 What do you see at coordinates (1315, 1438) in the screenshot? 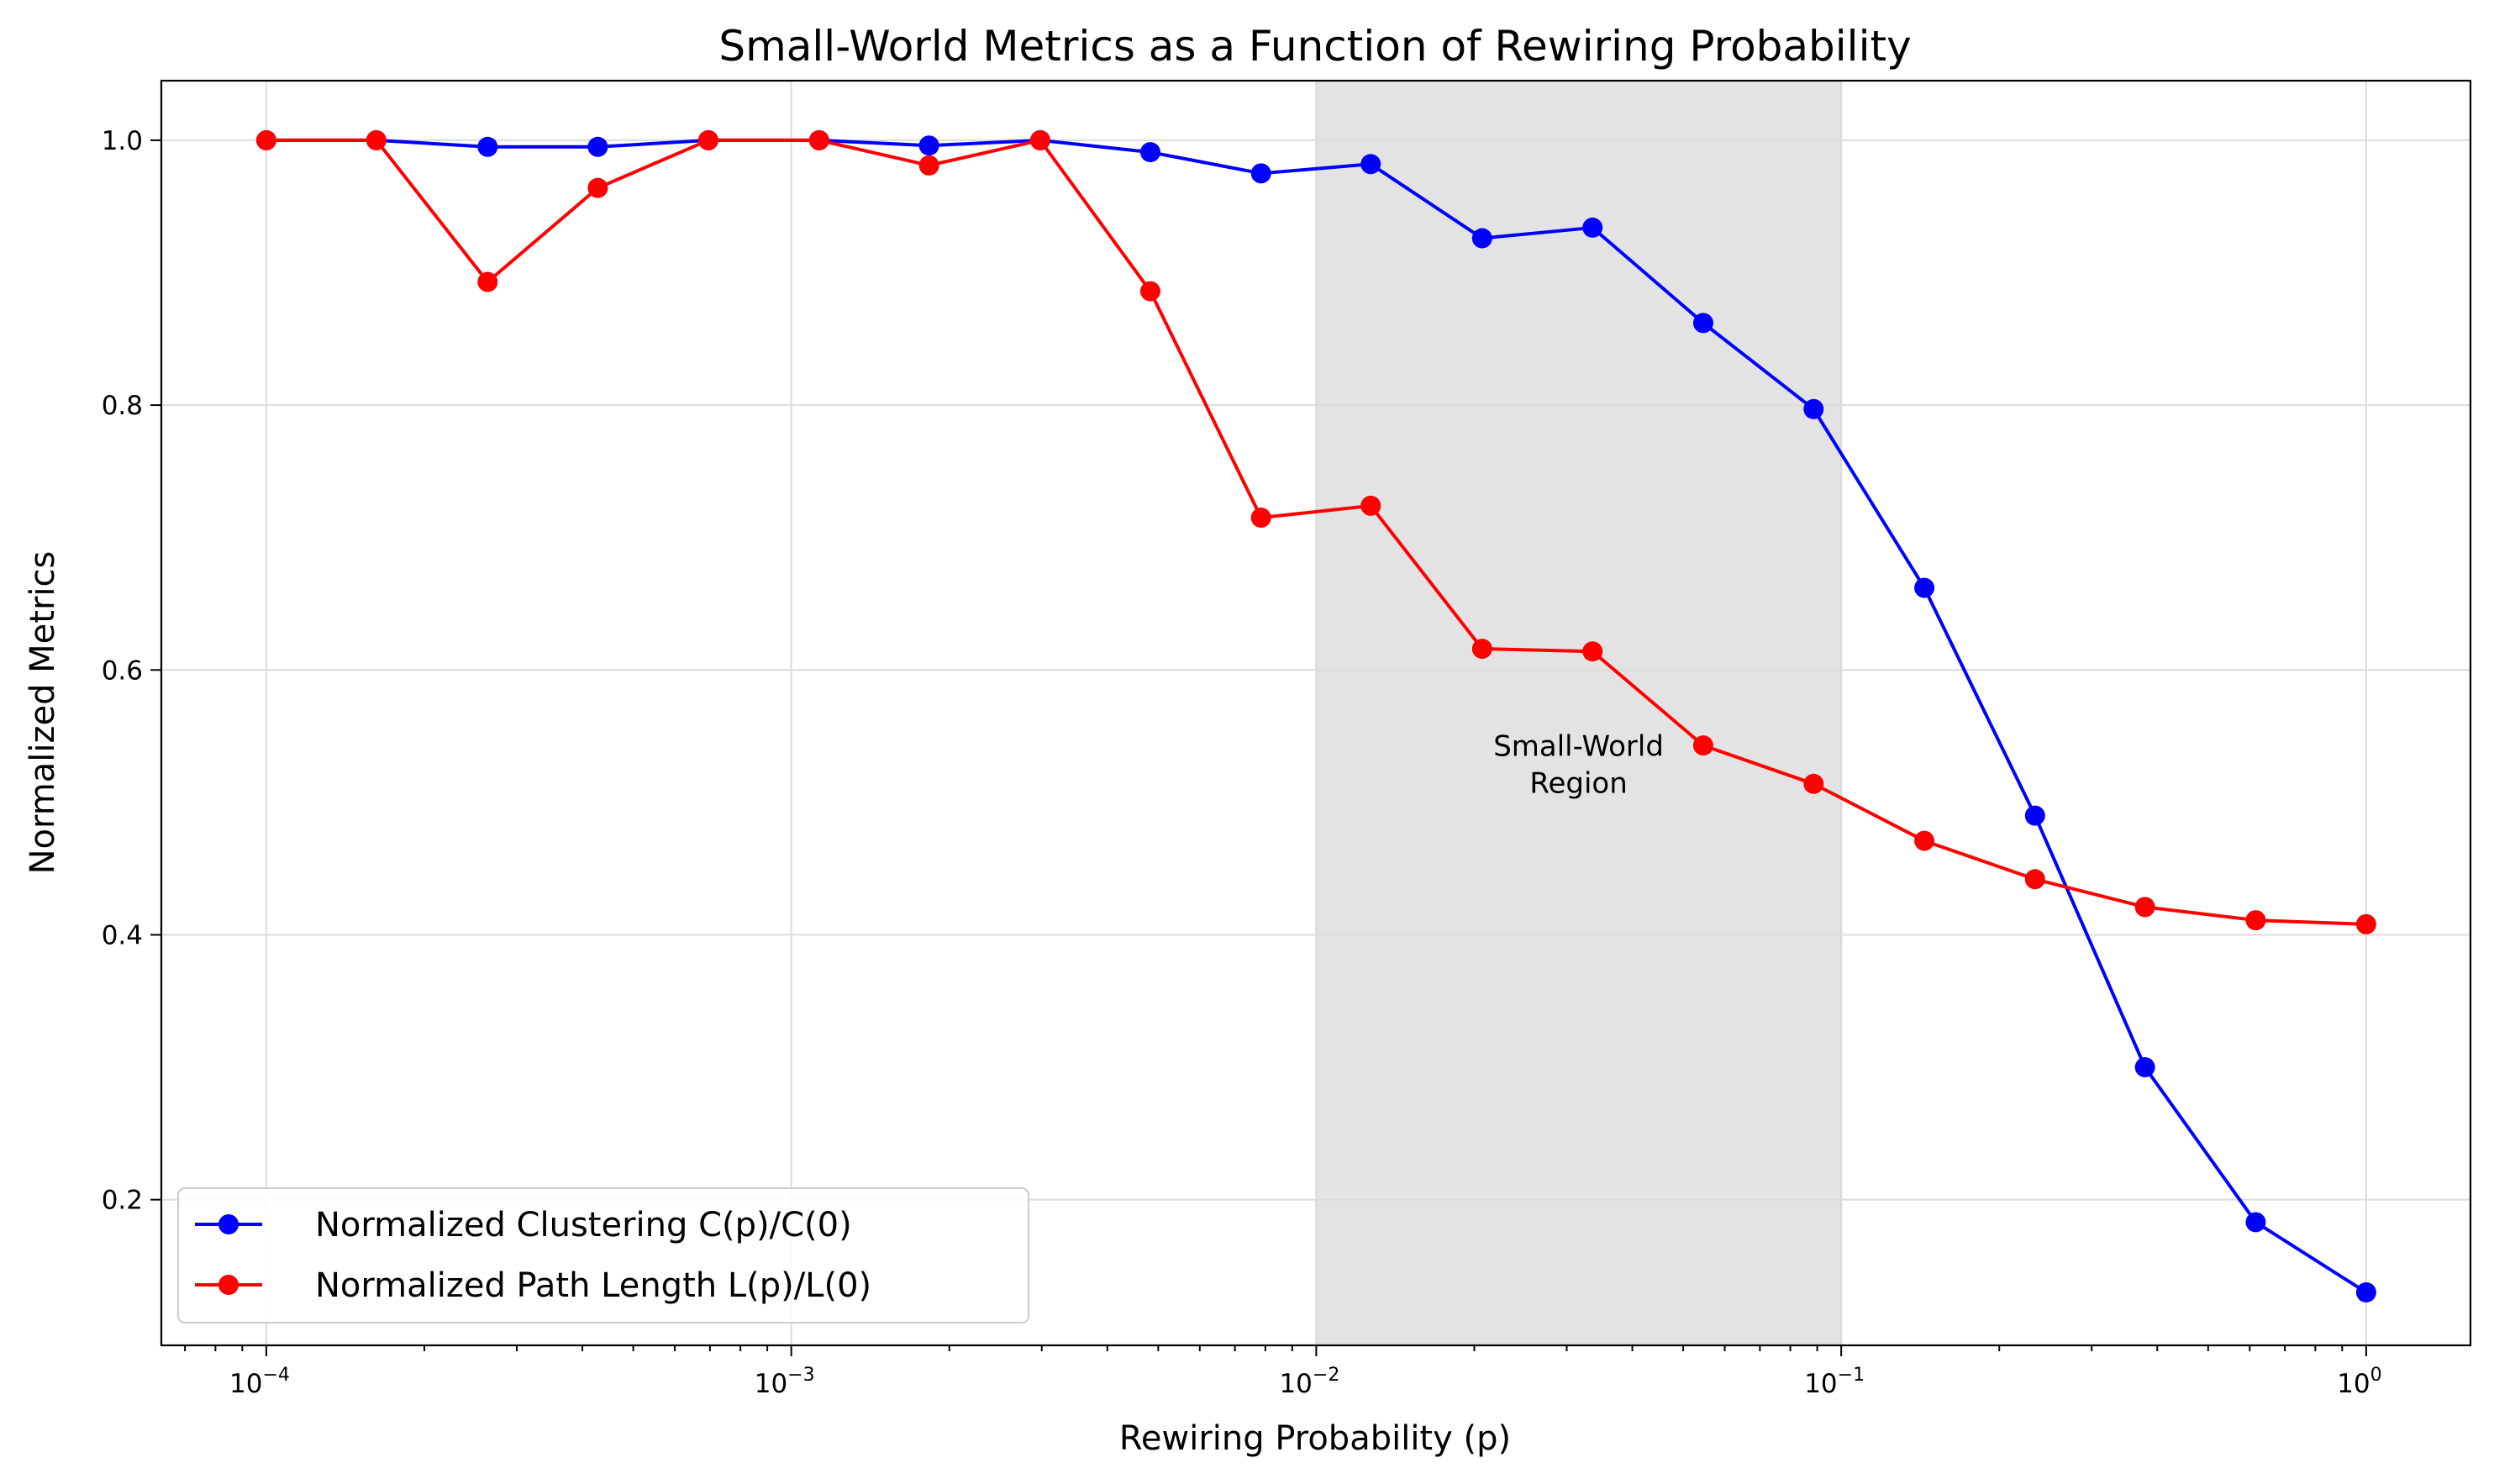
I see `x-axis-label: Rewiring Probability (p)` at bounding box center [1315, 1438].